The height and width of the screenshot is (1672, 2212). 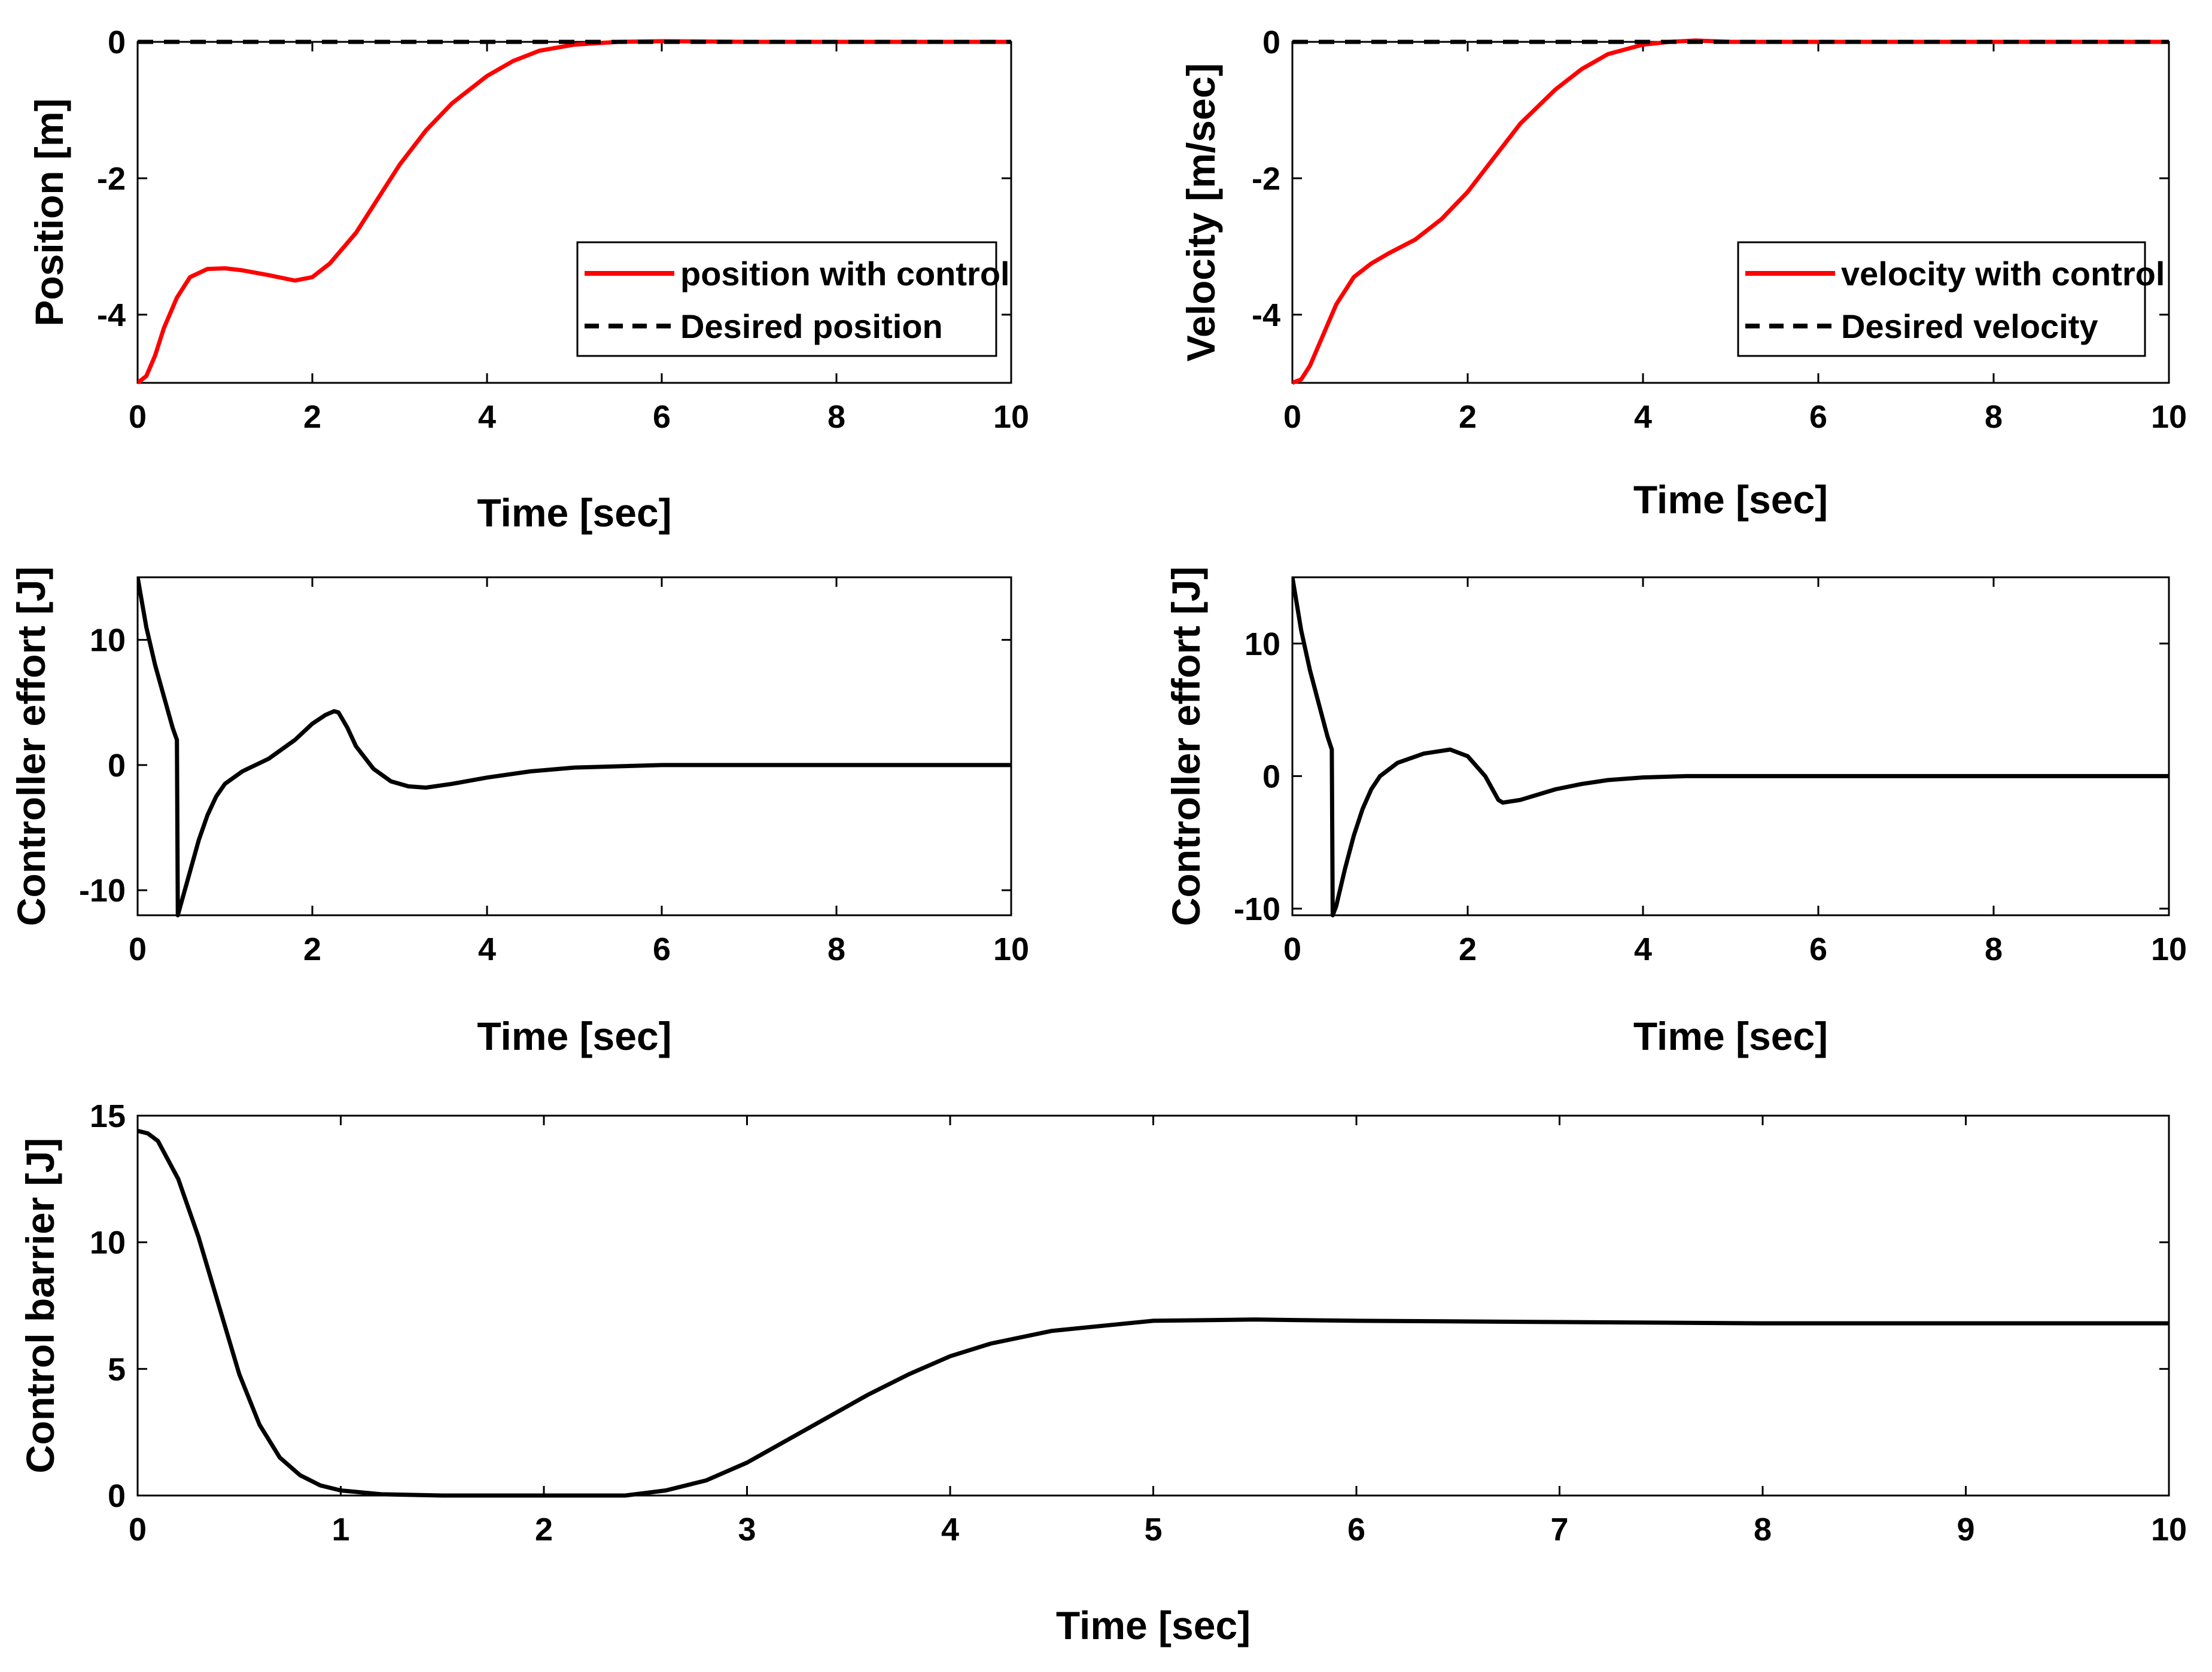 What do you see at coordinates (340, 1530) in the screenshot?
I see `x-tick-label: 1` at bounding box center [340, 1530].